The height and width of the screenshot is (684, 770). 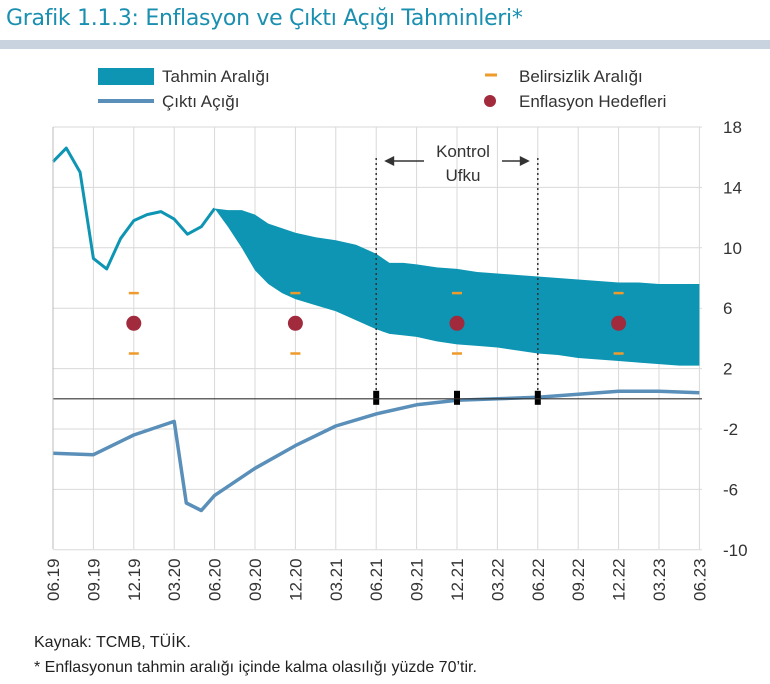 What do you see at coordinates (385, 44) in the screenshot?
I see `title-rule` at bounding box center [385, 44].